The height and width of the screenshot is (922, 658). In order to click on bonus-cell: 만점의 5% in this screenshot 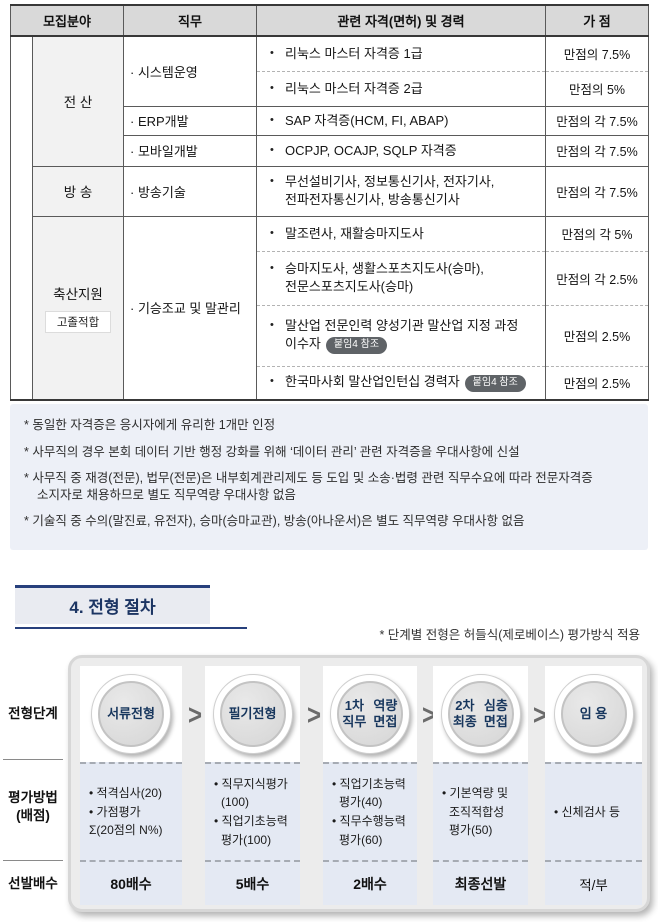, I will do `click(597, 88)`.